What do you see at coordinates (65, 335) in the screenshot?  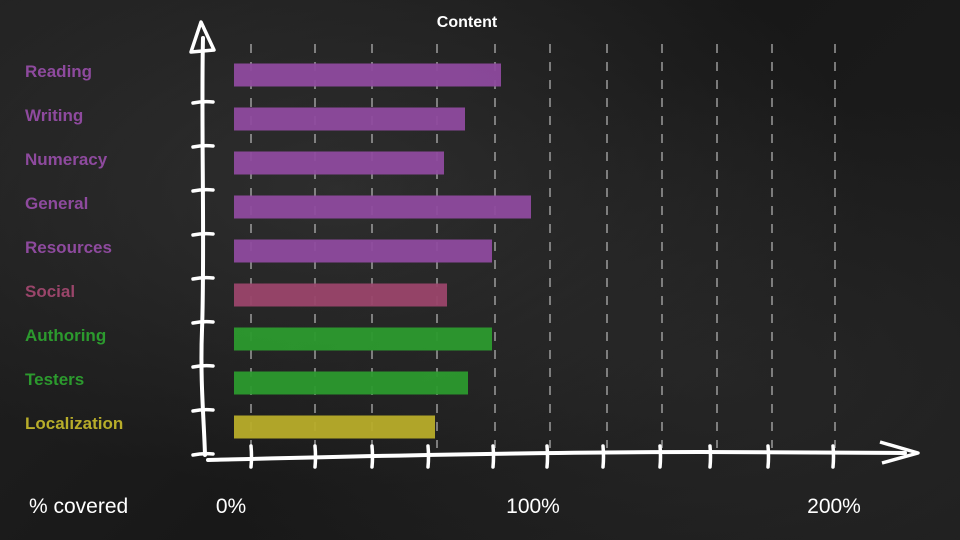 I see `category-label-authoring: Authoring` at bounding box center [65, 335].